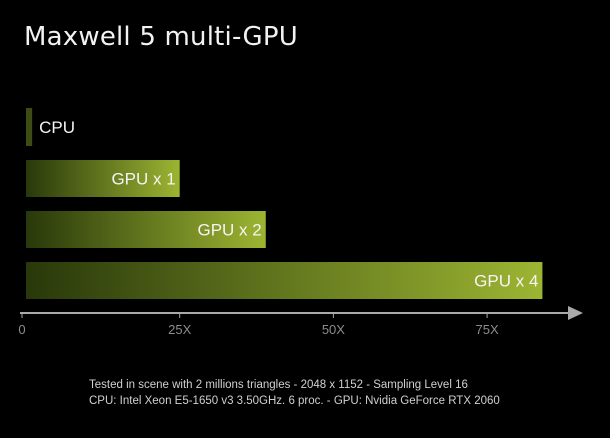 This screenshot has width=610, height=438. What do you see at coordinates (21, 329) in the screenshot?
I see `x-tick-label: 0` at bounding box center [21, 329].